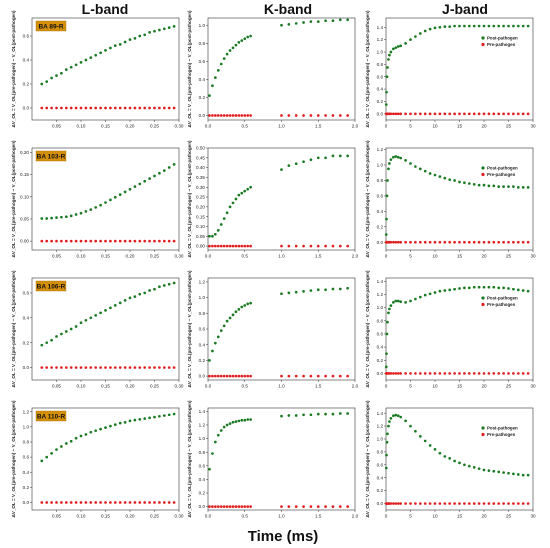 Image resolution: width=550 pixels, height=548 pixels. Describe the element at coordinates (154, 126) in the screenshot. I see `x-tick-label: 0.25` at that location.